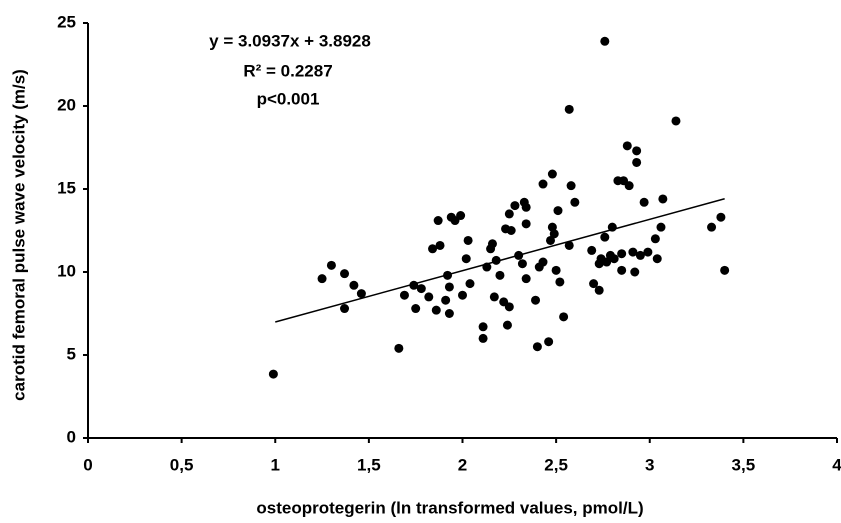 Image resolution: width=841 pixels, height=523 pixels. What do you see at coordinates (66, 270) in the screenshot?
I see `y-tick-label: 10` at bounding box center [66, 270].